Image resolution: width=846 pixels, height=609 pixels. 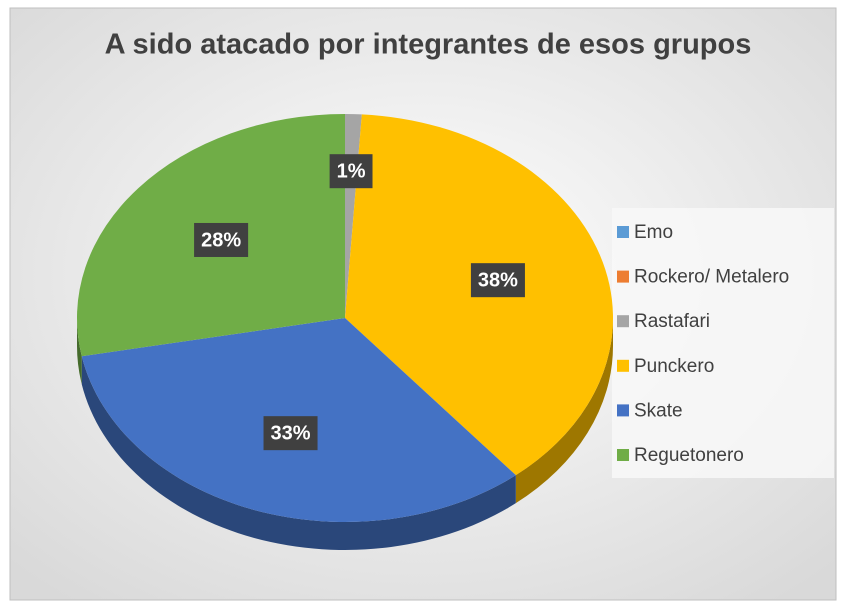 What do you see at coordinates (672, 321) in the screenshot?
I see `legend-label: Rastafari` at bounding box center [672, 321].